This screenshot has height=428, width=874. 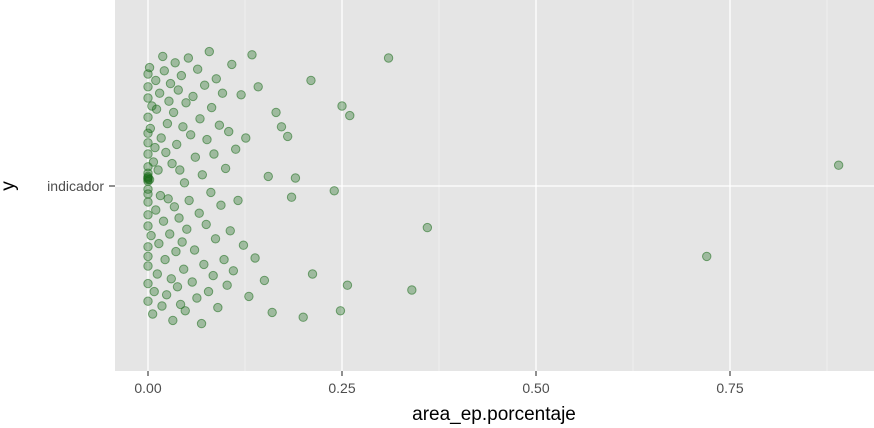 I want to click on x-tick-label: 0.75, so click(x=729, y=388).